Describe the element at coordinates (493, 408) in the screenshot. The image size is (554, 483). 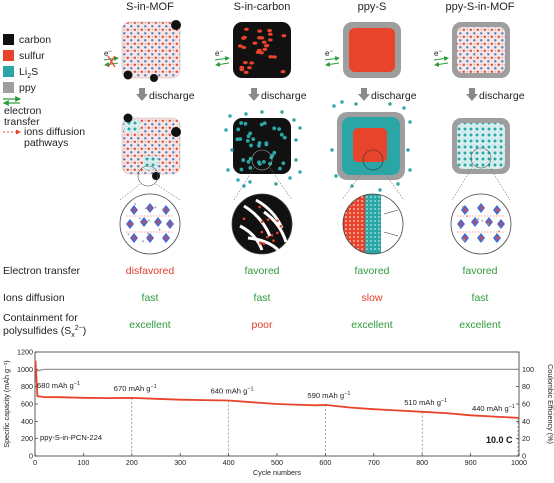
I see `capacity-annotation: 440 mAh g−1` at that location.